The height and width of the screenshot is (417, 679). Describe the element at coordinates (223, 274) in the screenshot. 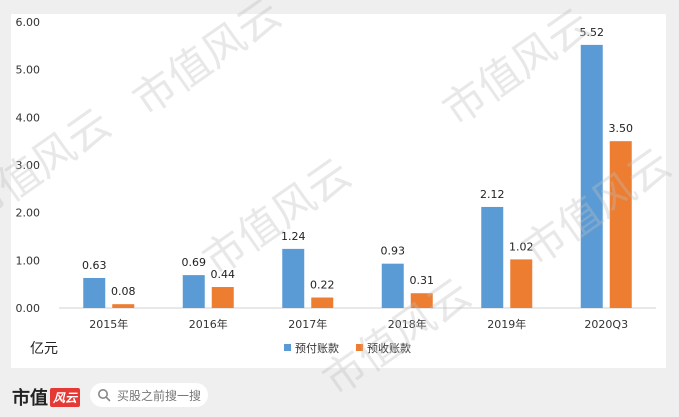

I see `data-label: 0.44` at that location.